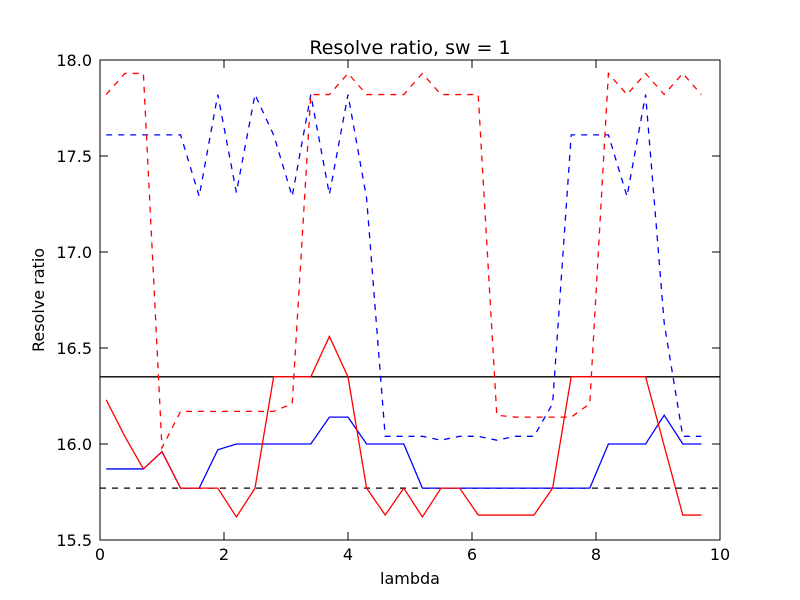  I want to click on y-axis-label: Resolve ratio, so click(38, 300).